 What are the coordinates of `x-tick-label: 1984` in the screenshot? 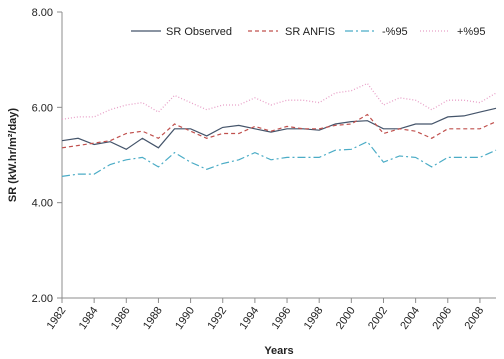 It's located at (89, 318).